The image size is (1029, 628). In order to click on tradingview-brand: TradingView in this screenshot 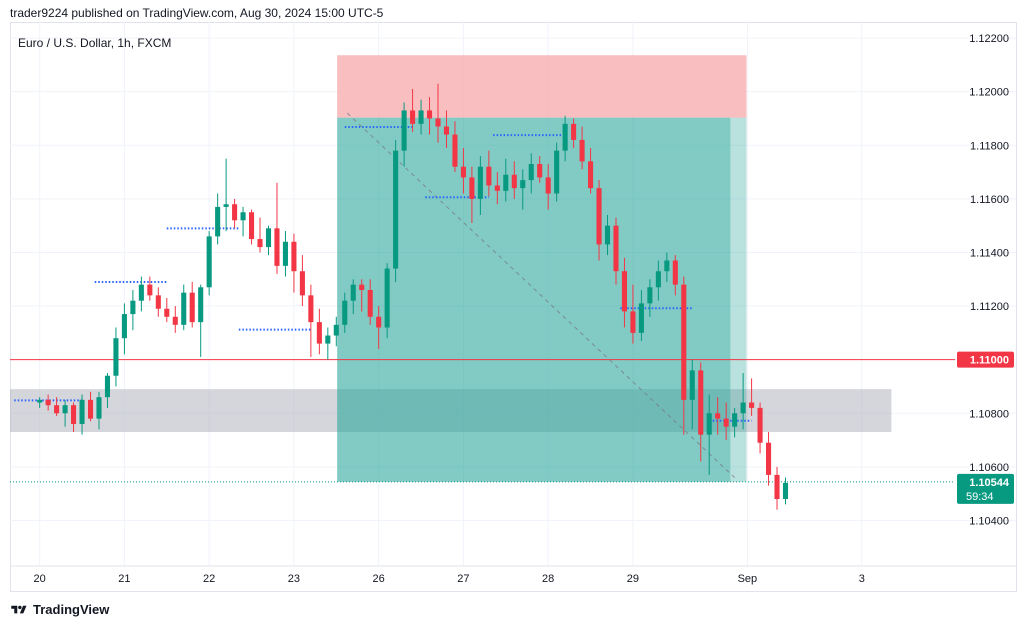, I will do `click(59, 609)`.